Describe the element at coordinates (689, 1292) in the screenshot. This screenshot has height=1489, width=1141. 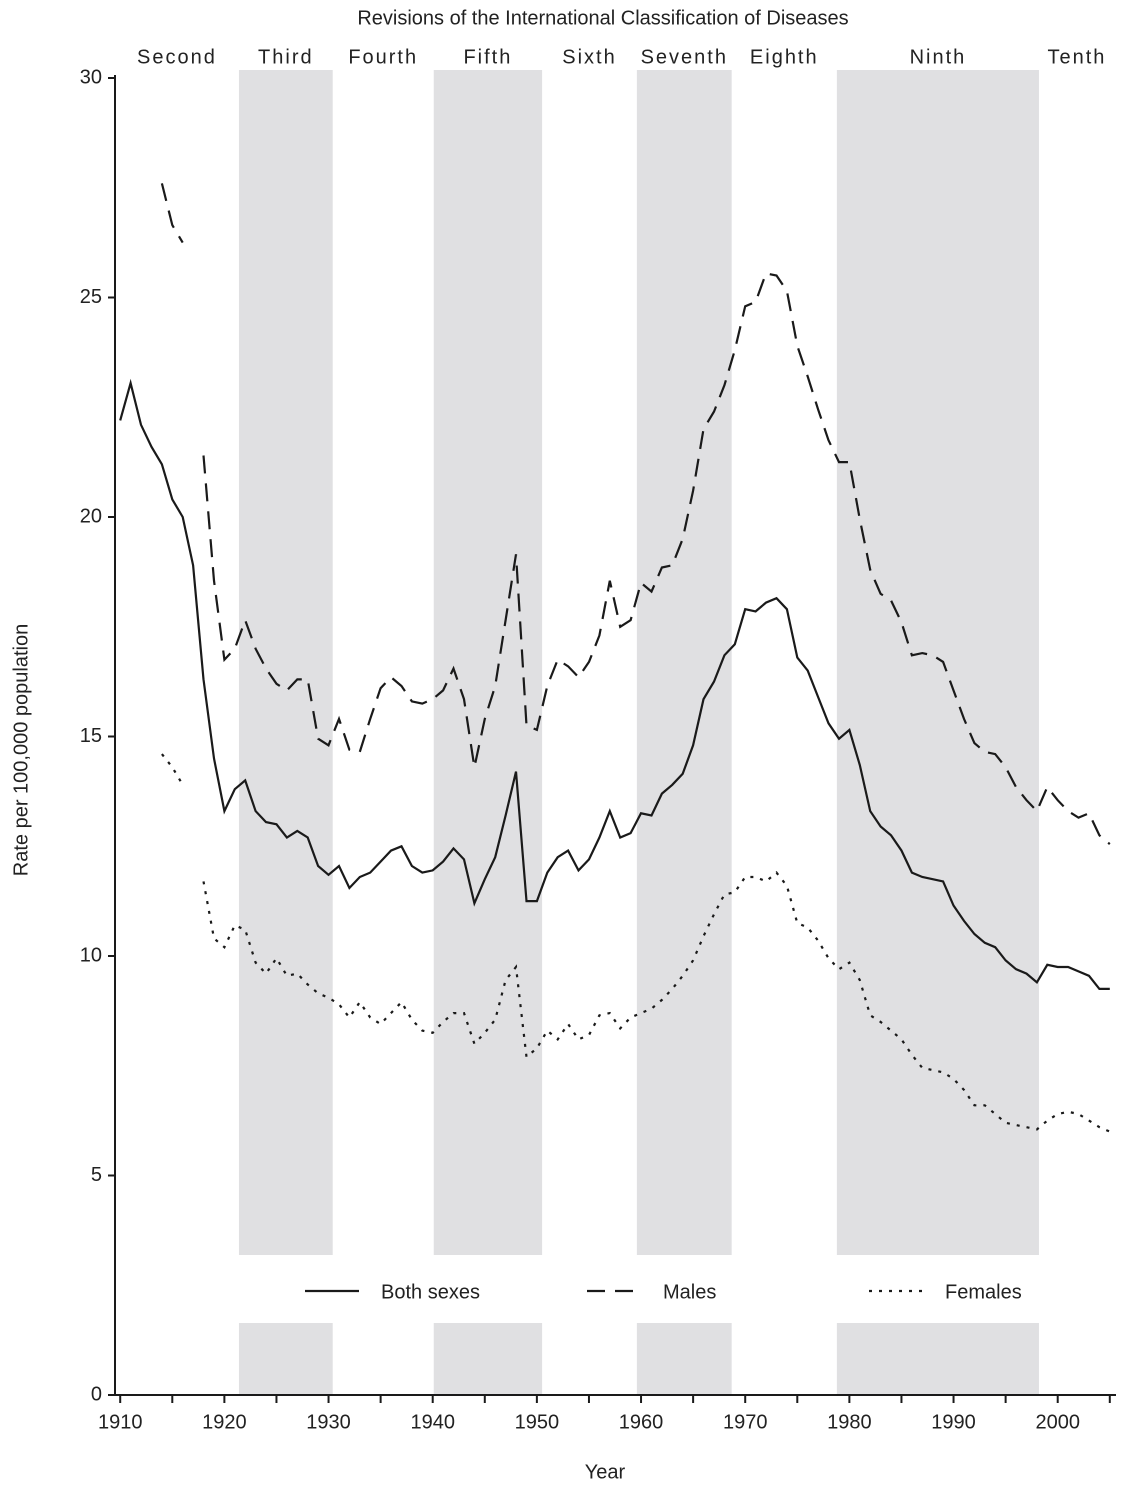
I see `legend-label: Males` at that location.